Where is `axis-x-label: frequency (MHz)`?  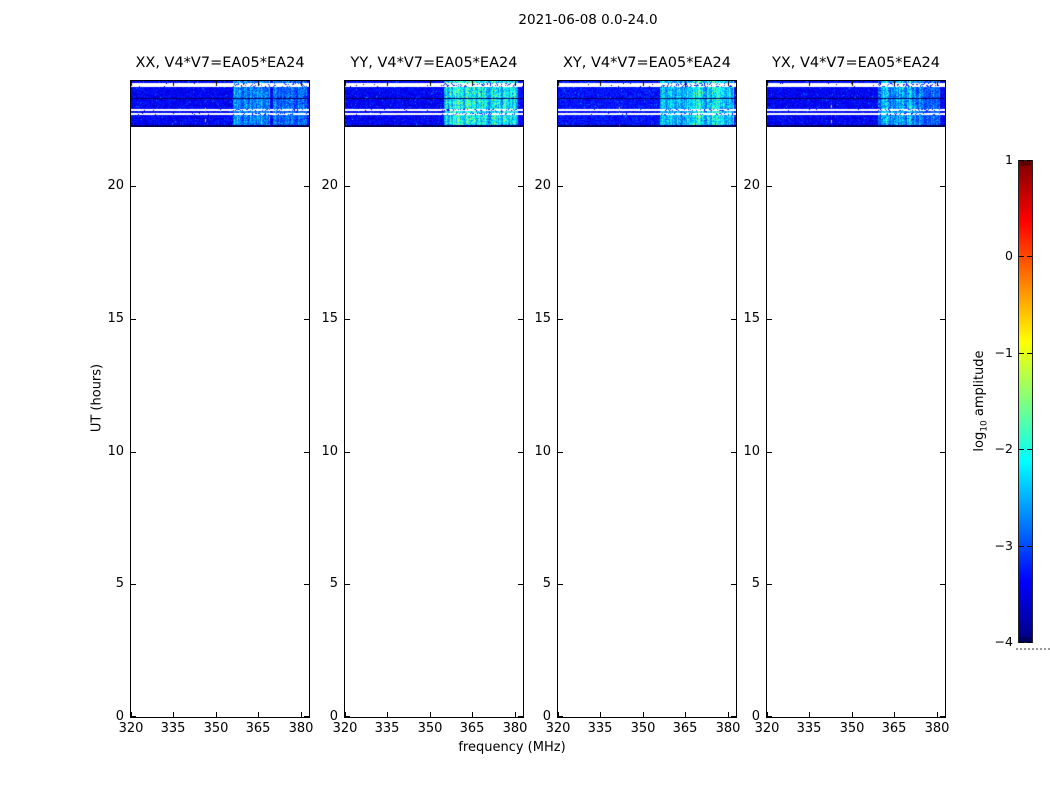 axis-x-label: frequency (MHz) is located at coordinates (512, 747).